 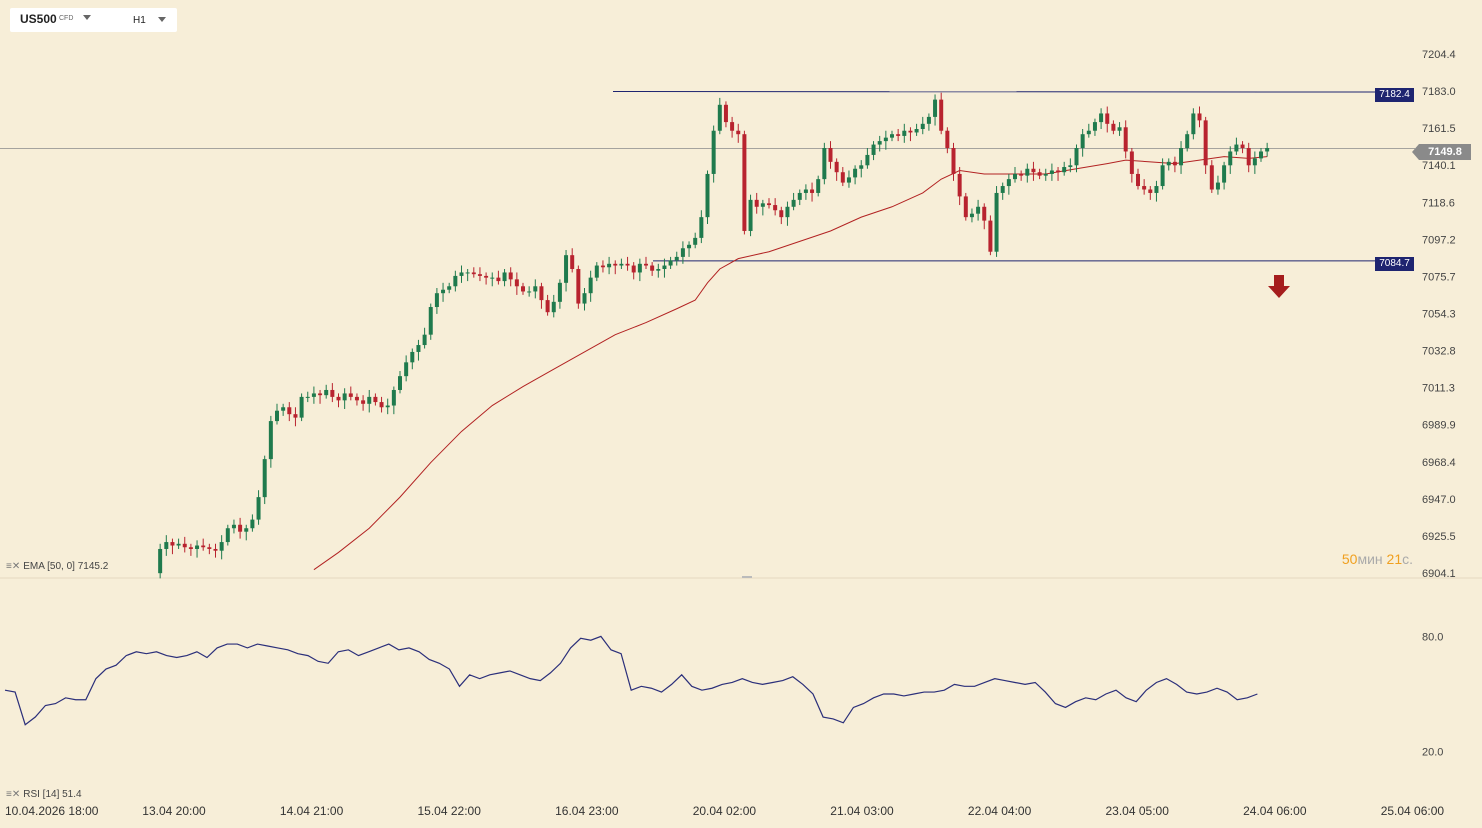 What do you see at coordinates (1441, 152) in the screenshot?
I see `current-price-tag: 7149.8` at bounding box center [1441, 152].